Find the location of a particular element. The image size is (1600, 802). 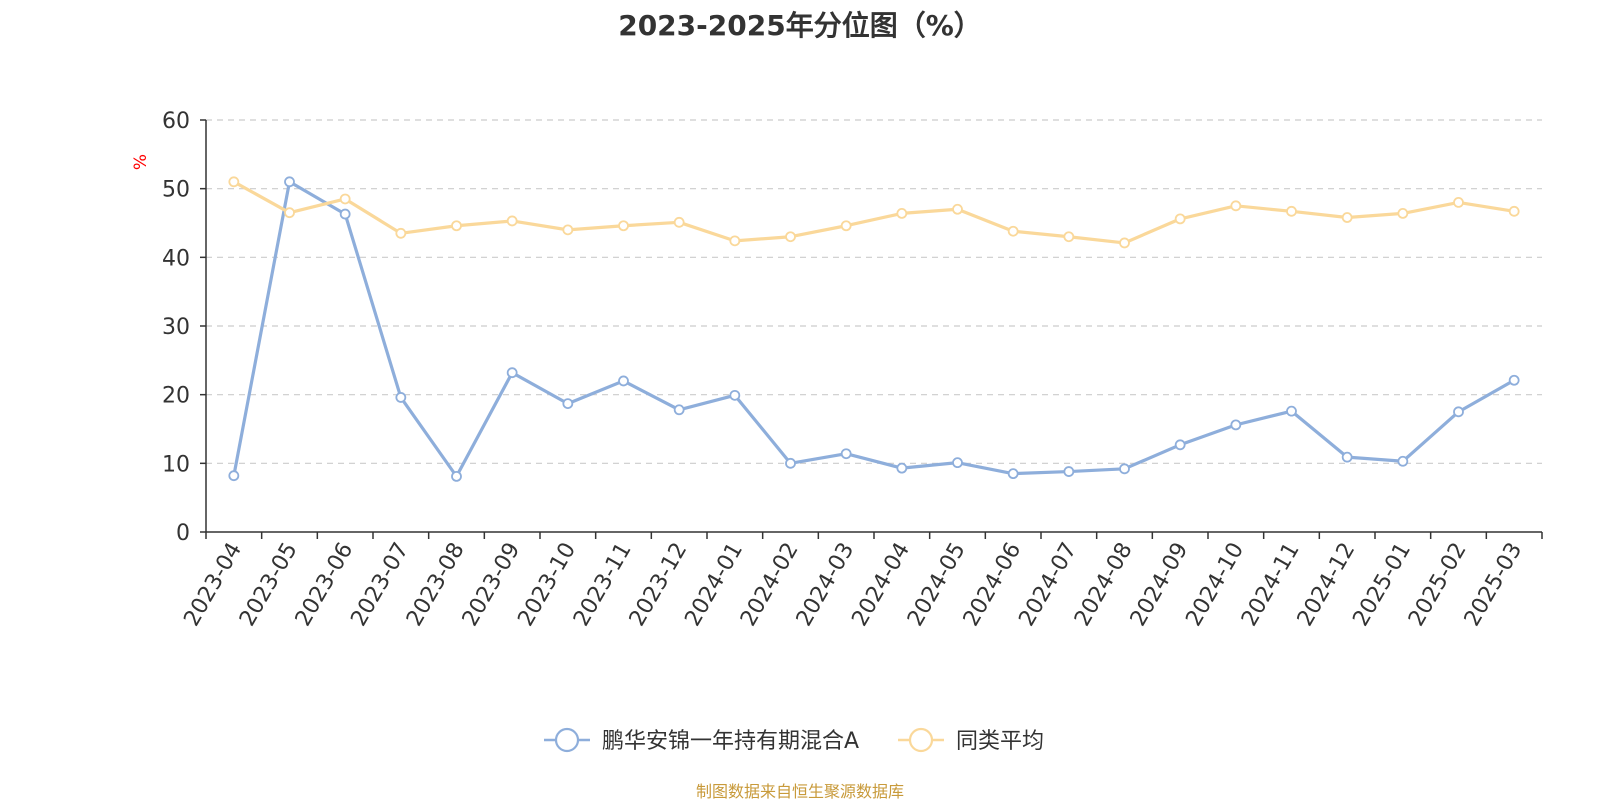

y-tick-label: 10 is located at coordinates (176, 464).